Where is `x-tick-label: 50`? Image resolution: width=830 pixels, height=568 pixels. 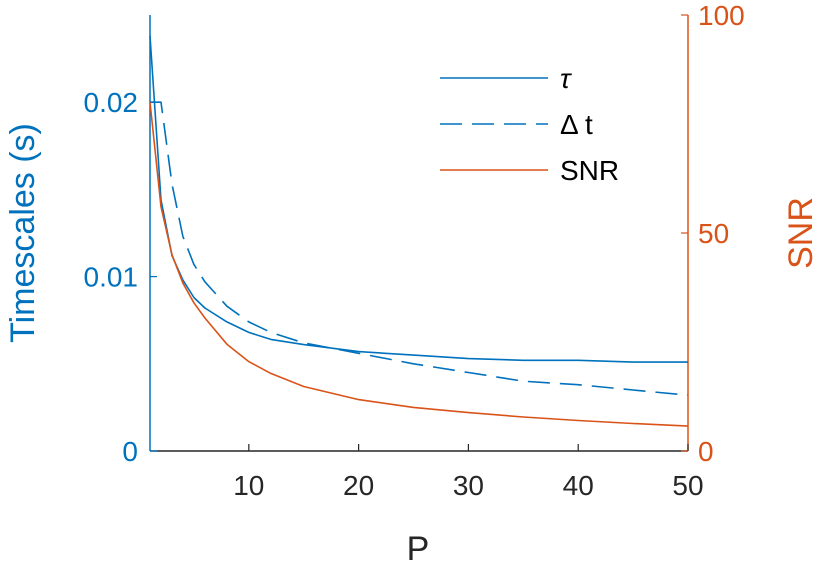 x-tick-label: 50 is located at coordinates (687, 485).